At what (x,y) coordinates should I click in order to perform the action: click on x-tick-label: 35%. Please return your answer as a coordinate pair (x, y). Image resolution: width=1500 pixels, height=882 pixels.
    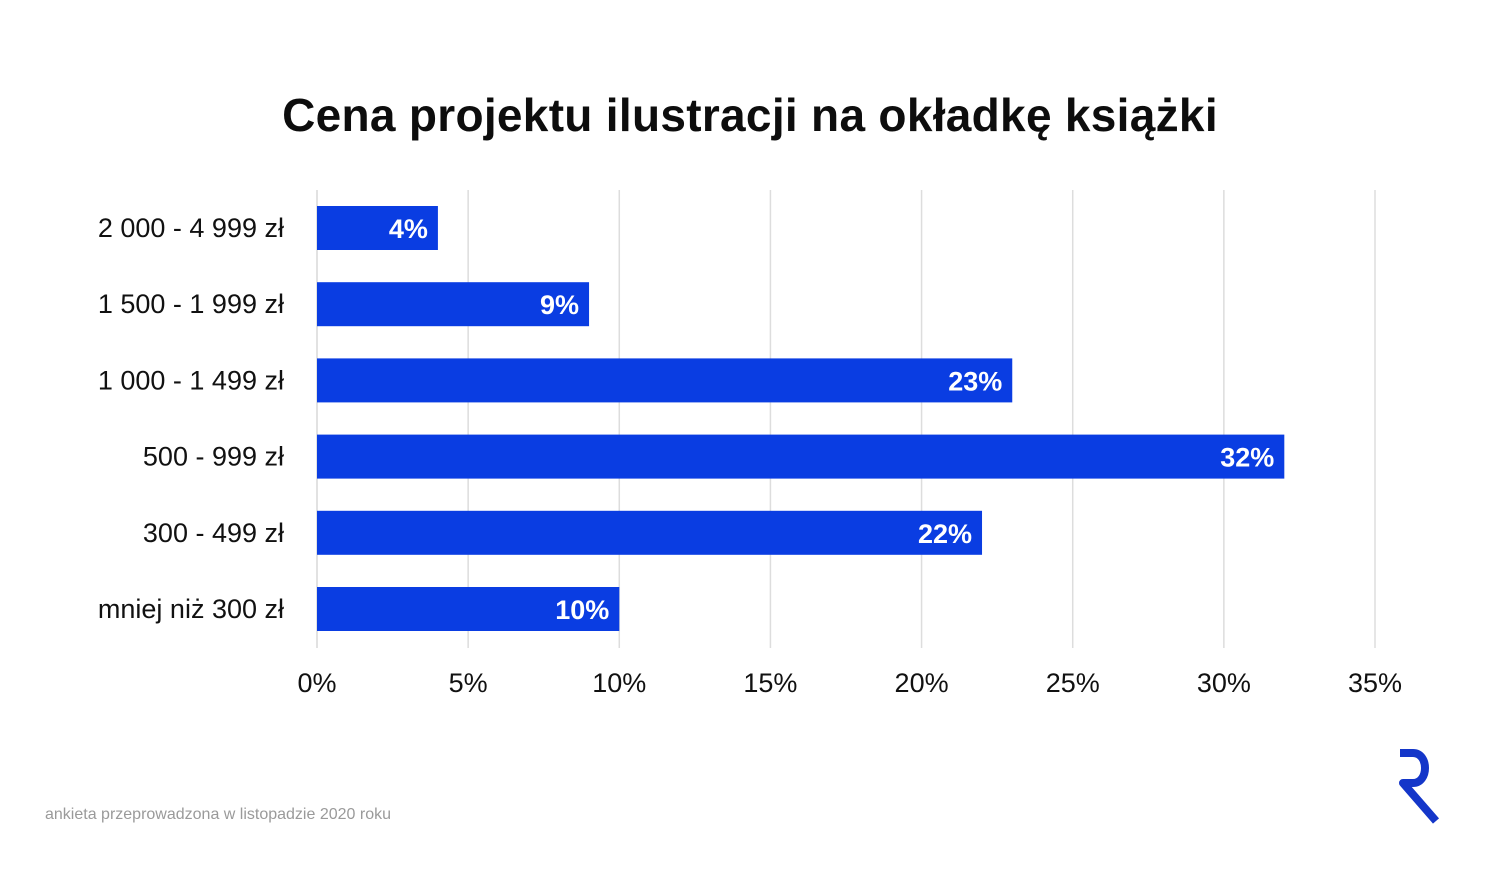
    Looking at the image, I should click on (1375, 683).